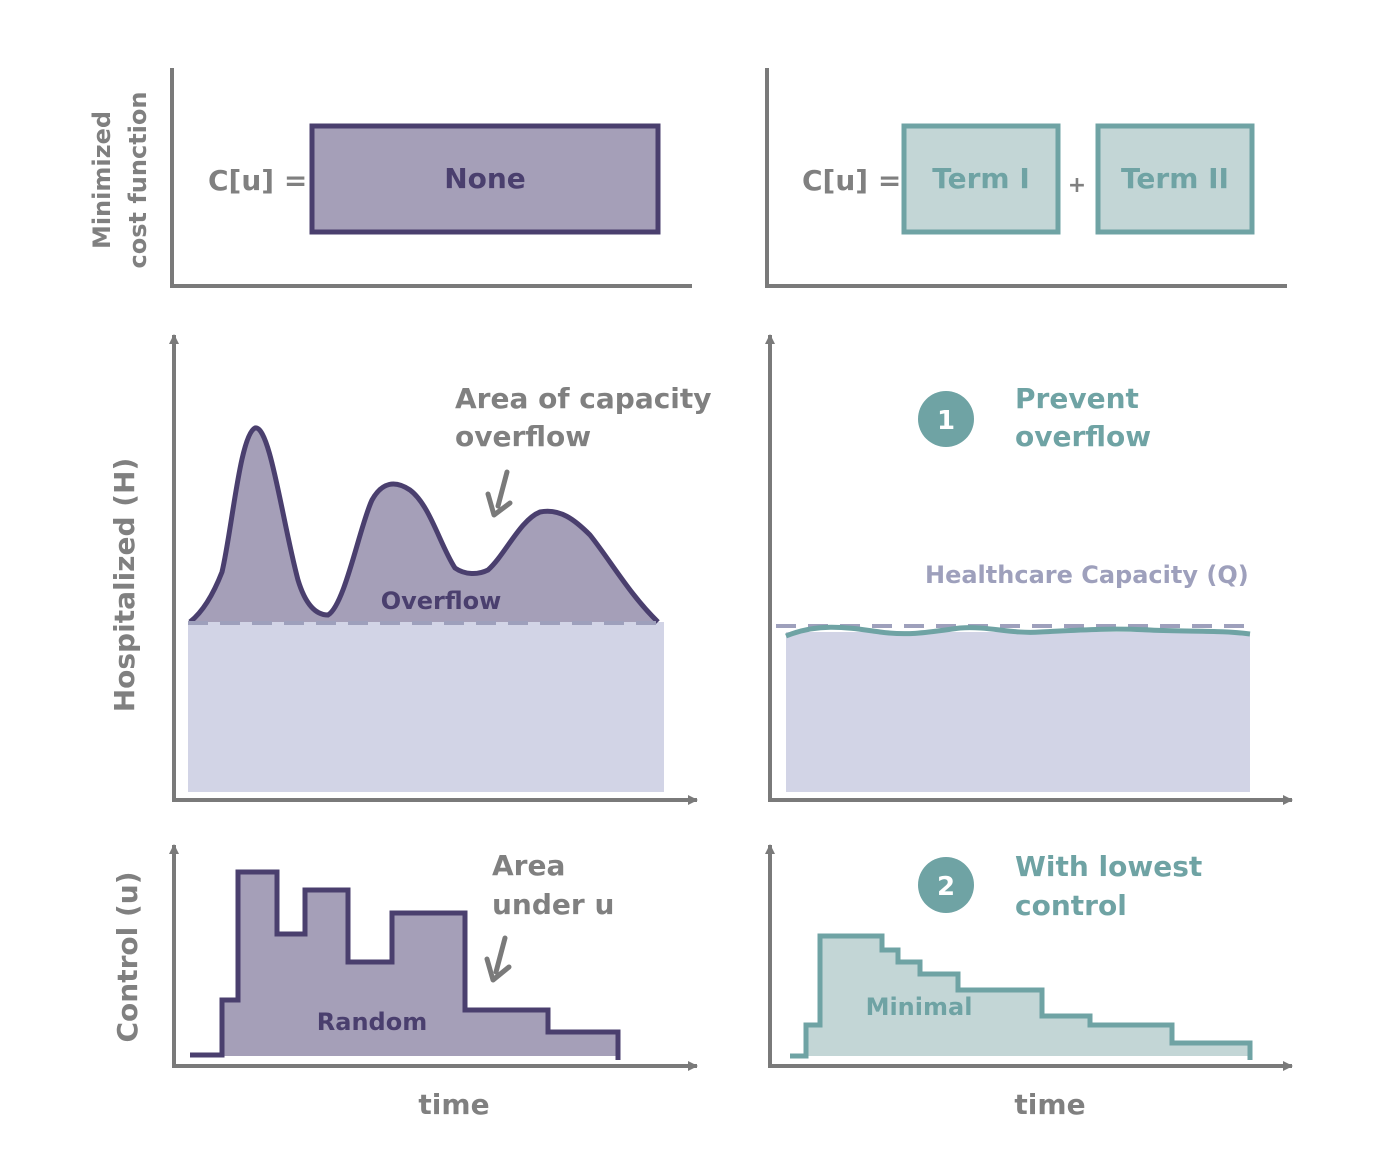 The height and width of the screenshot is (1172, 1400). I want to click on right-goal2-line2: control, so click(1071, 905).